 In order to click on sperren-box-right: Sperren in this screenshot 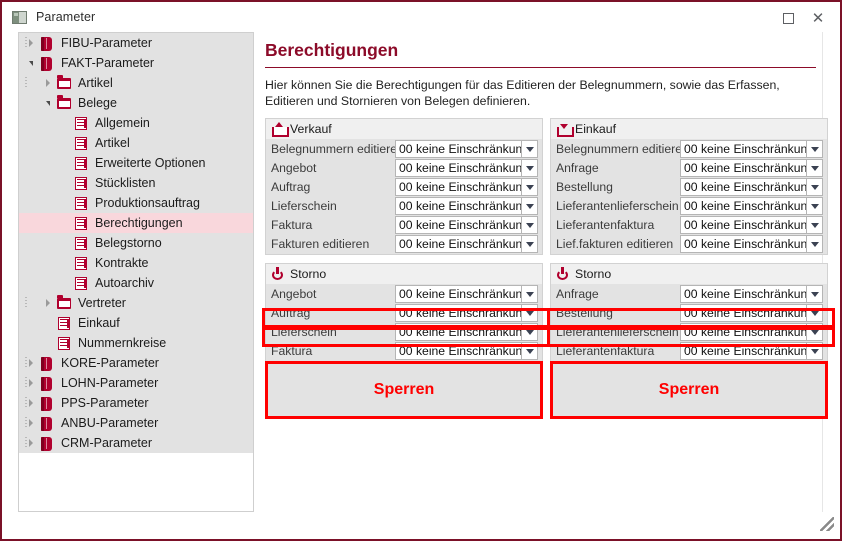, I will do `click(689, 390)`.